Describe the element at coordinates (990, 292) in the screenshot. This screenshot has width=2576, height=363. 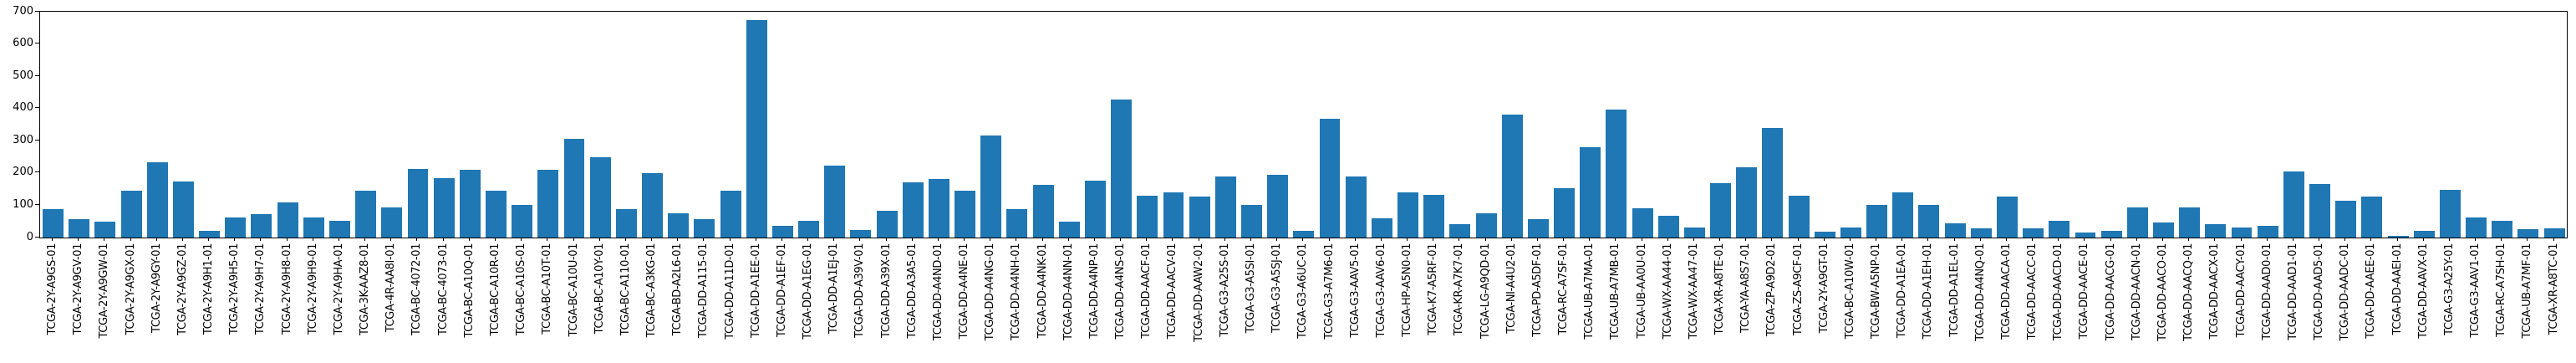
I see `x-tick-label: TCGA-DD-A4NG-01` at that location.